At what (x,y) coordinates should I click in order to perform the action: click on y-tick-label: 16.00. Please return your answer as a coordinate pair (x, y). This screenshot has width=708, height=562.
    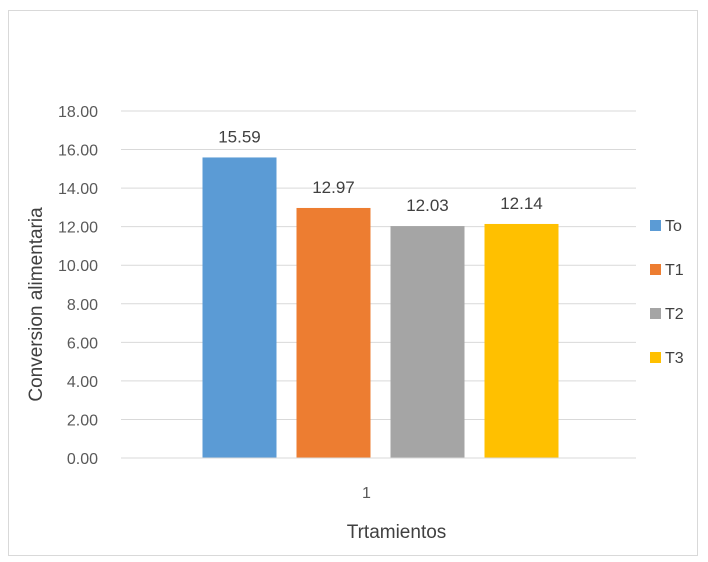
    Looking at the image, I should click on (78, 151).